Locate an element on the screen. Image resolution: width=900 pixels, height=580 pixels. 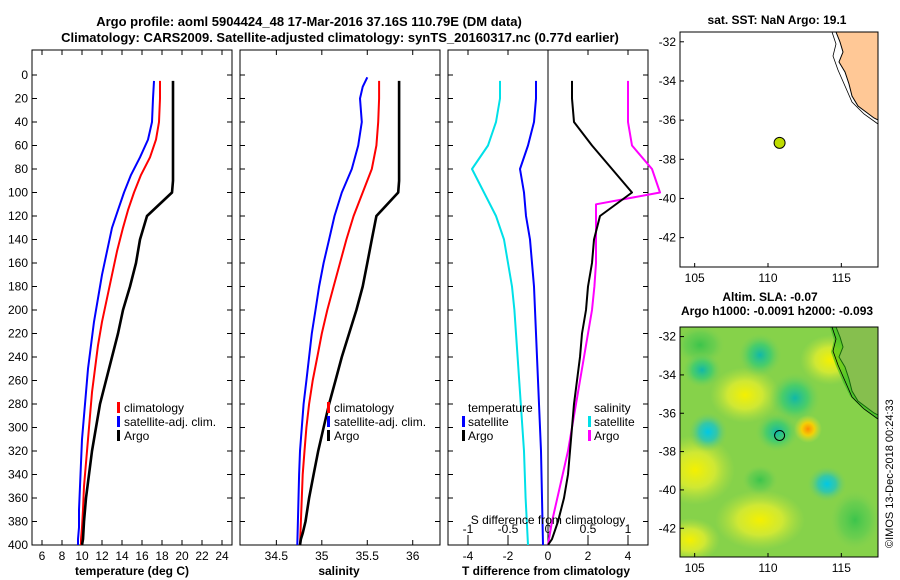
temperature-series is located at coordinates (126, 313).